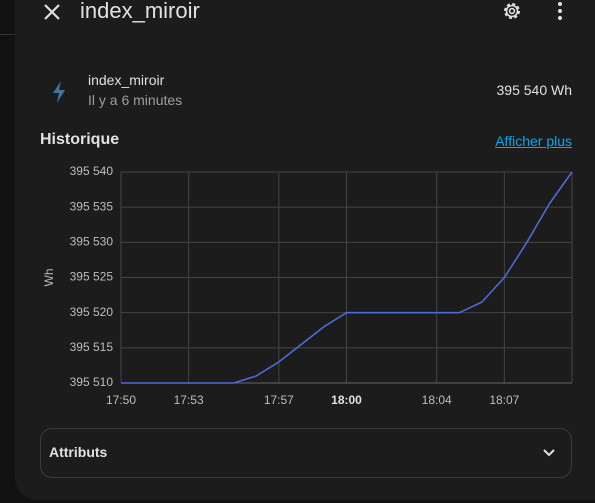  I want to click on x-tick-label: 17:53, so click(189, 400).